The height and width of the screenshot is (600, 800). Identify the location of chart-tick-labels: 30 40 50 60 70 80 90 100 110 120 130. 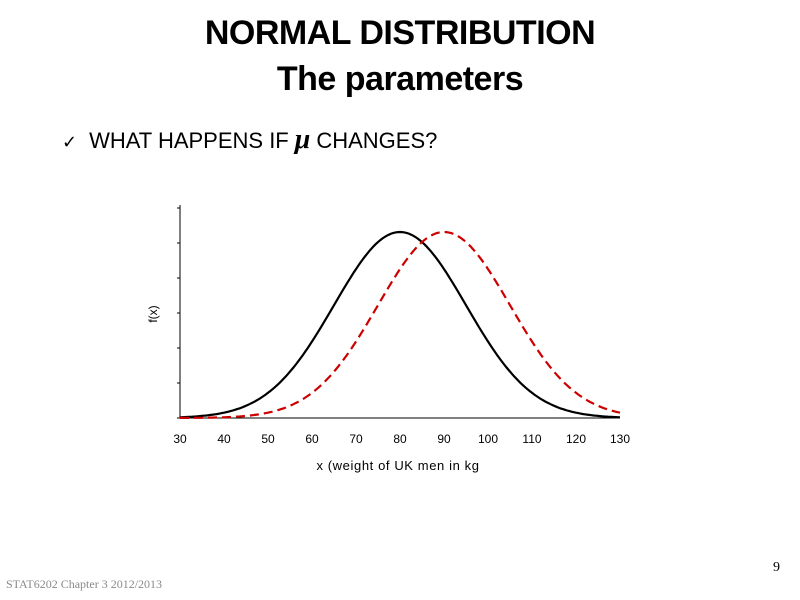
(401, 439).